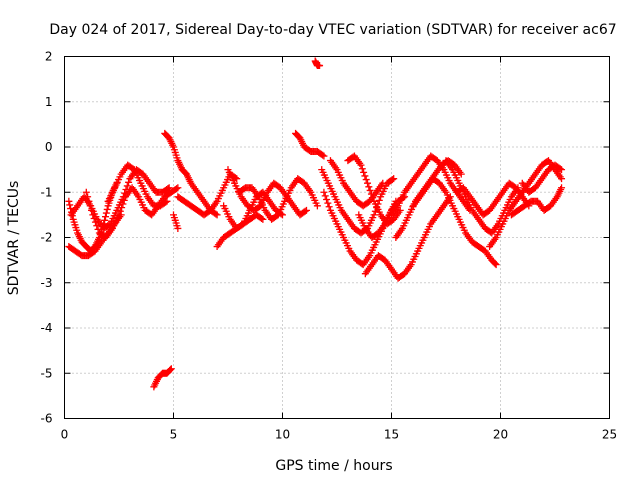  What do you see at coordinates (174, 435) in the screenshot?
I see `x-tick-label: 5` at bounding box center [174, 435].